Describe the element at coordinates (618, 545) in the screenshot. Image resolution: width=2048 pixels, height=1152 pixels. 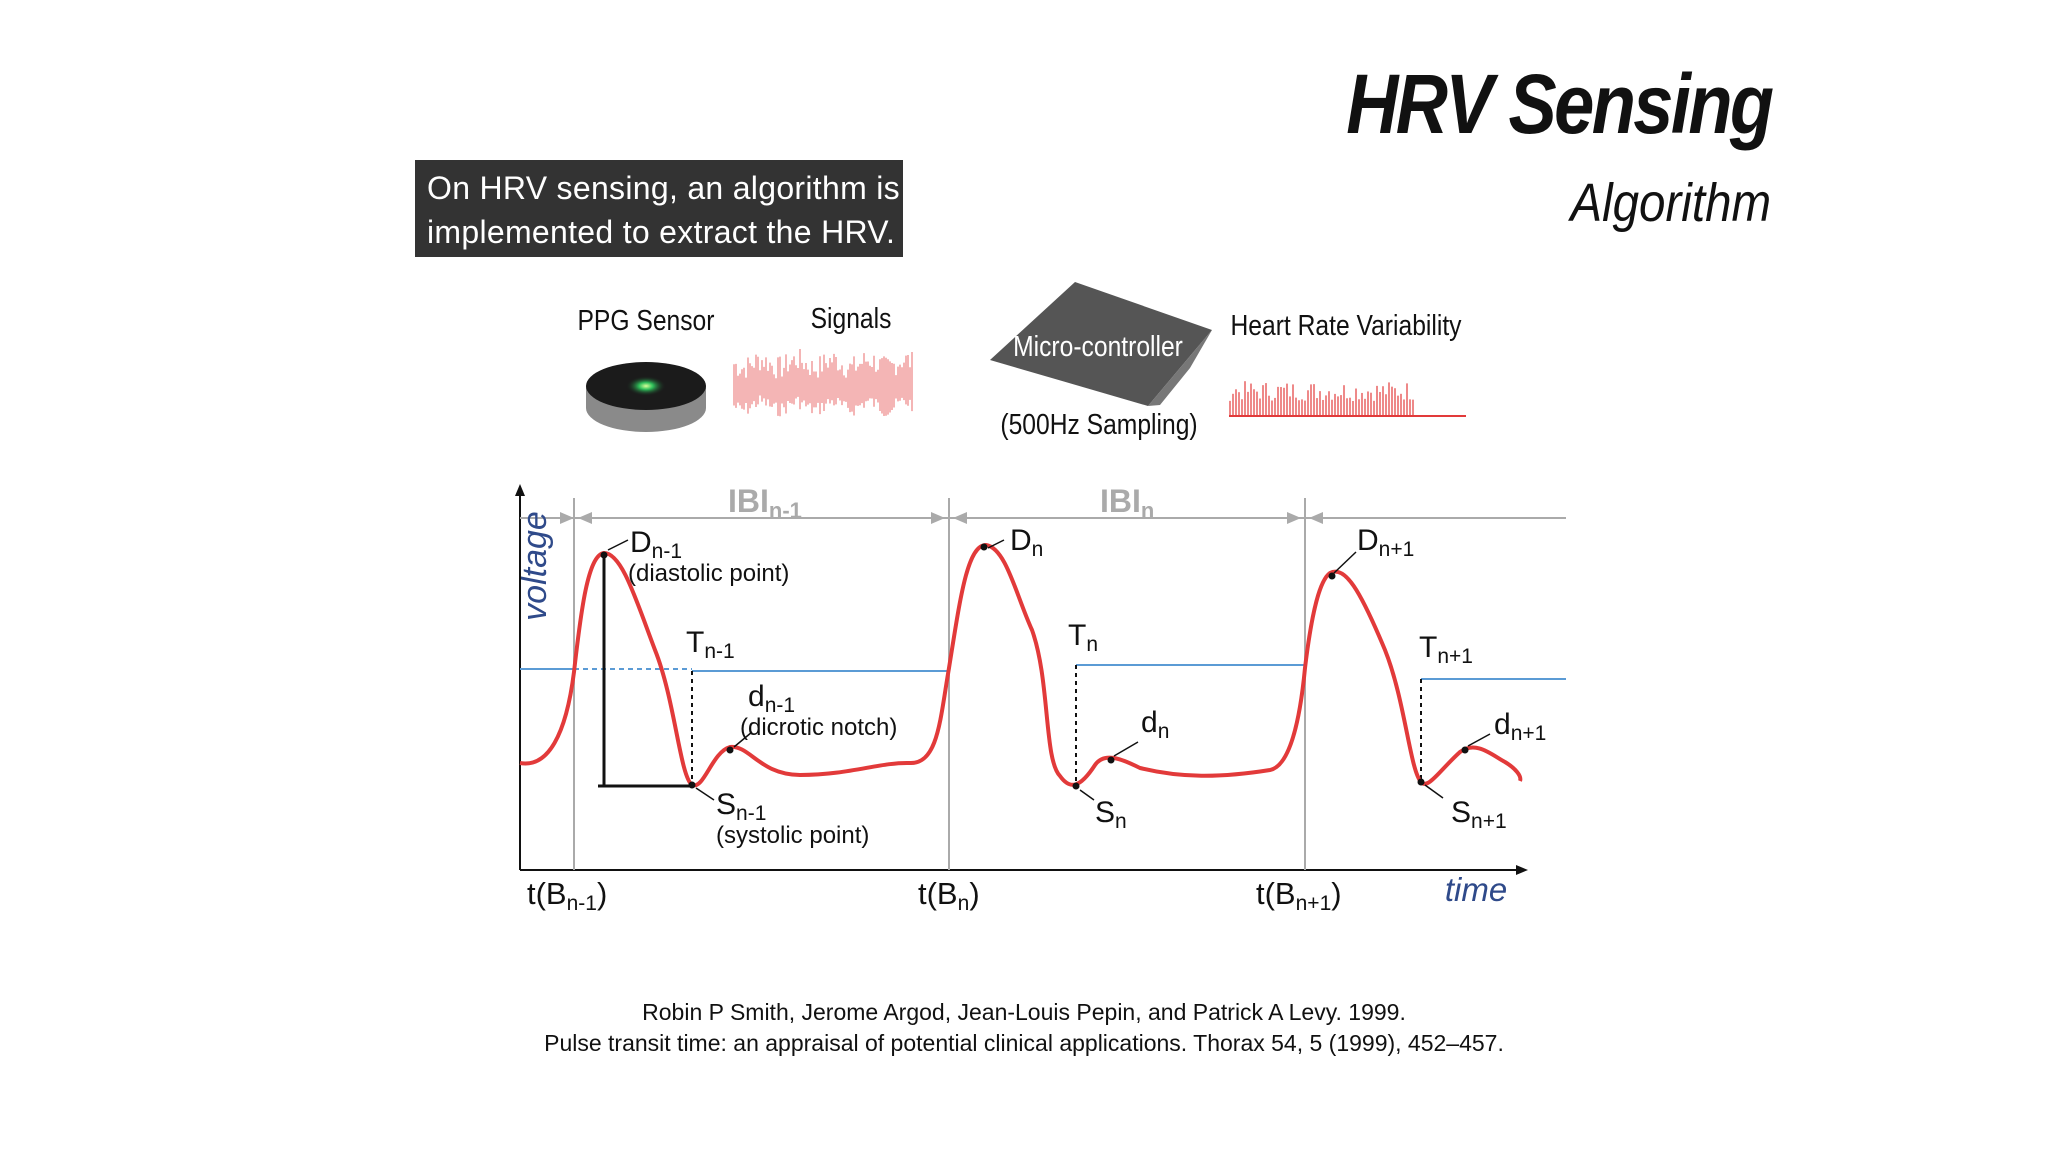
I see `leader-d-prev` at that location.